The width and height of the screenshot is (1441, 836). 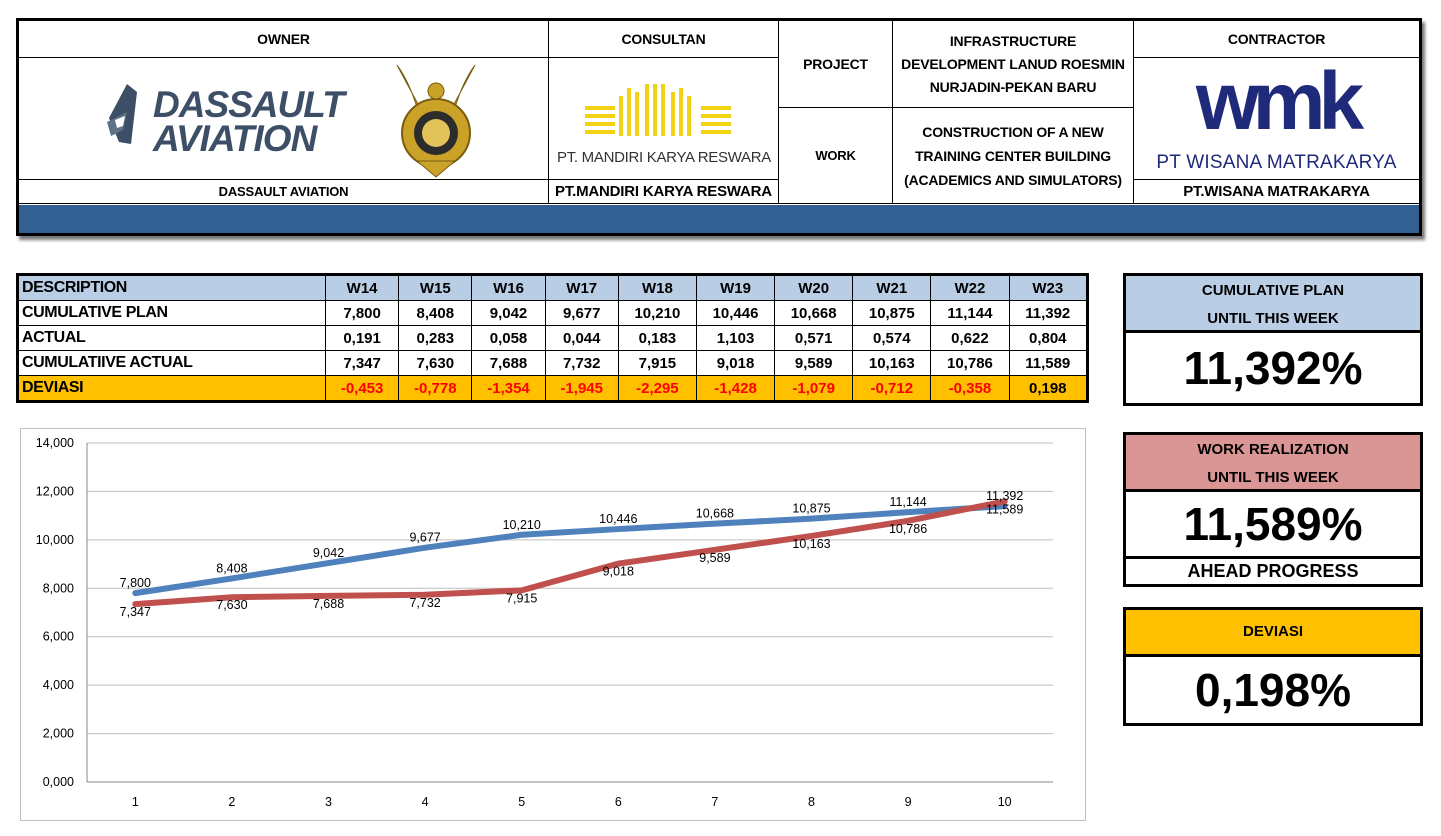 I want to click on y-tick-label: 14,000, so click(x=55, y=443).